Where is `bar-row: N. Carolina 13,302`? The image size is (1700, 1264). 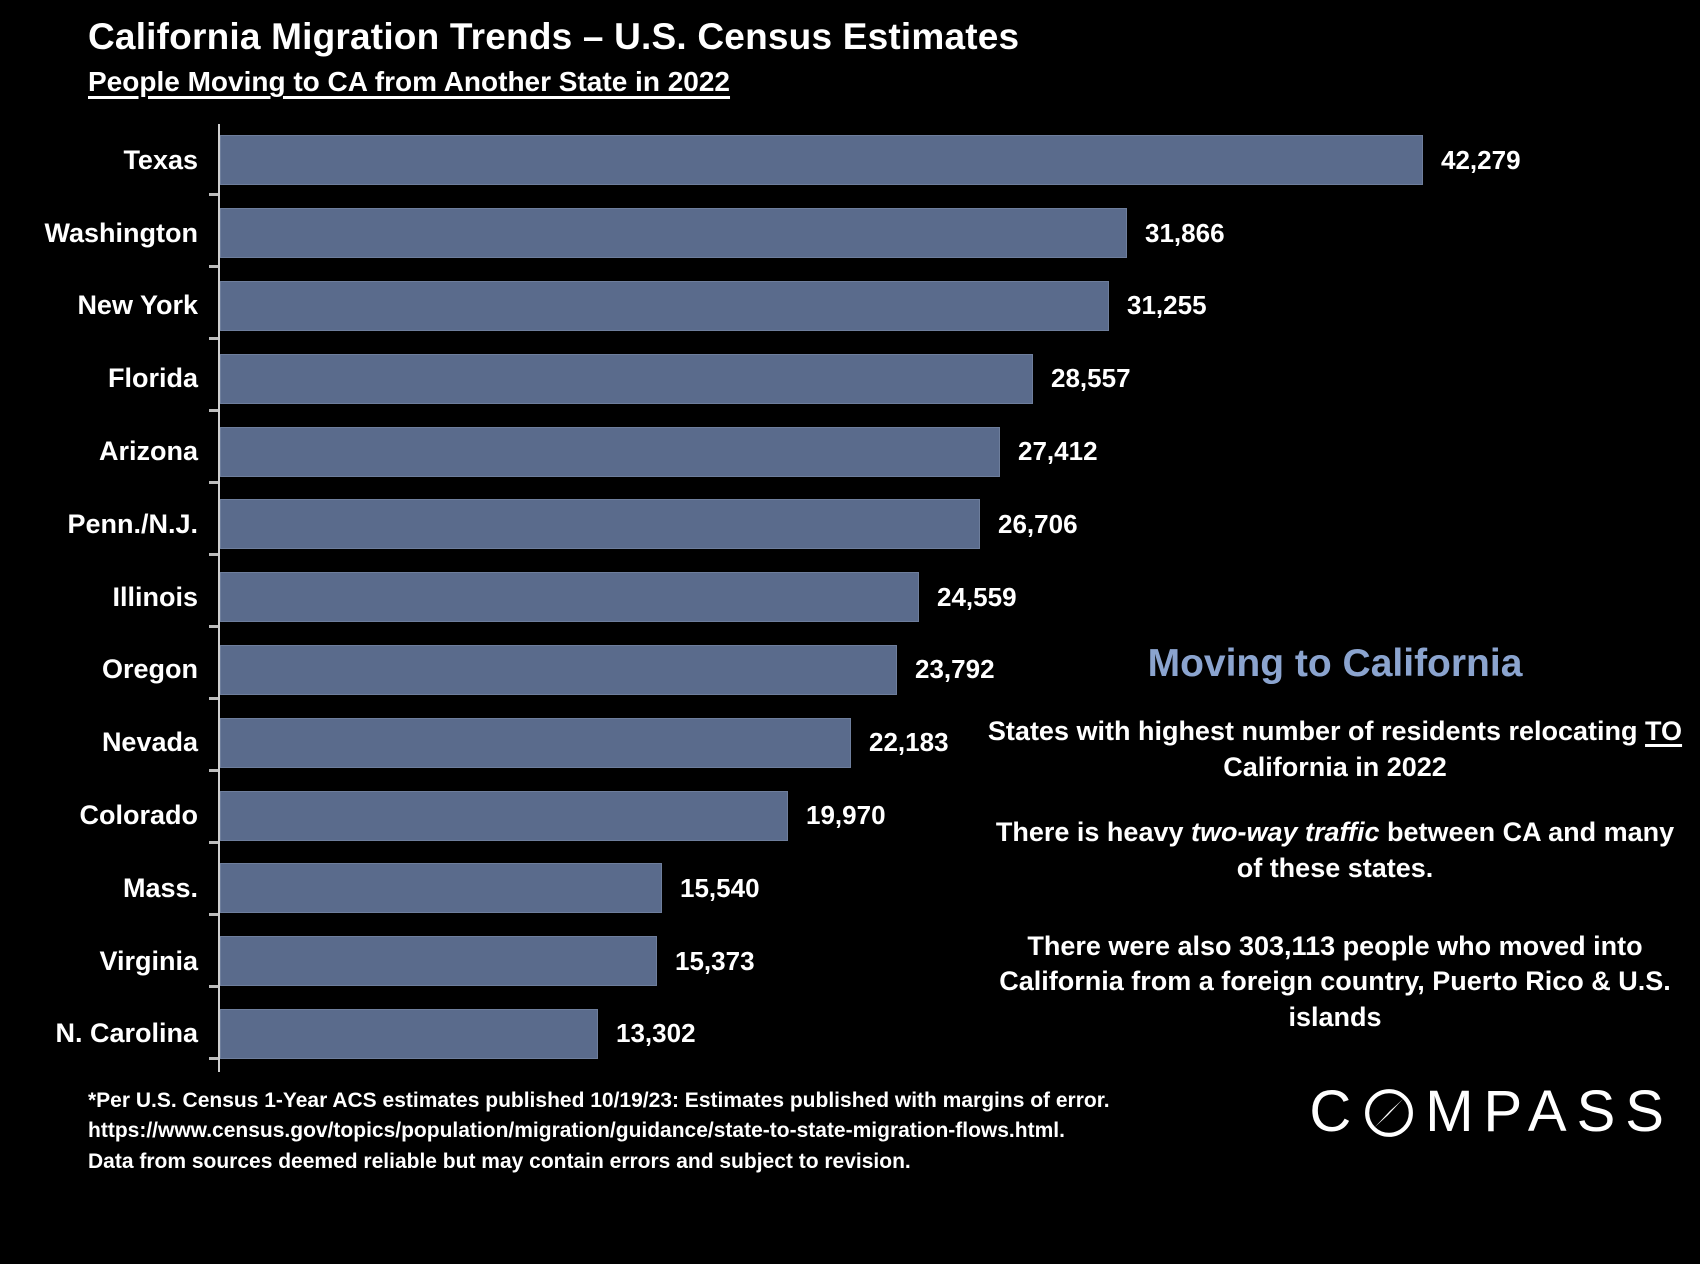 bar-row: N. Carolina 13,302 is located at coordinates (760, 1034).